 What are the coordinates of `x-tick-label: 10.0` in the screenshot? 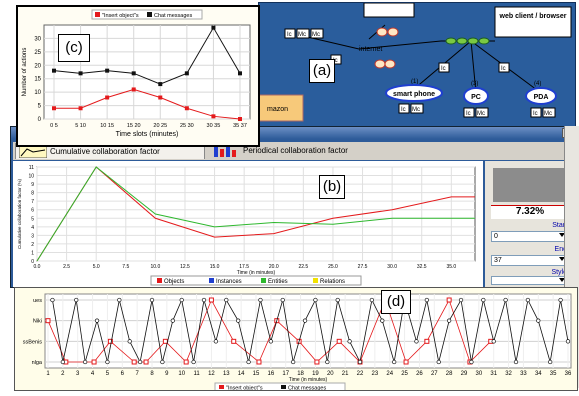 It's located at (156, 267).